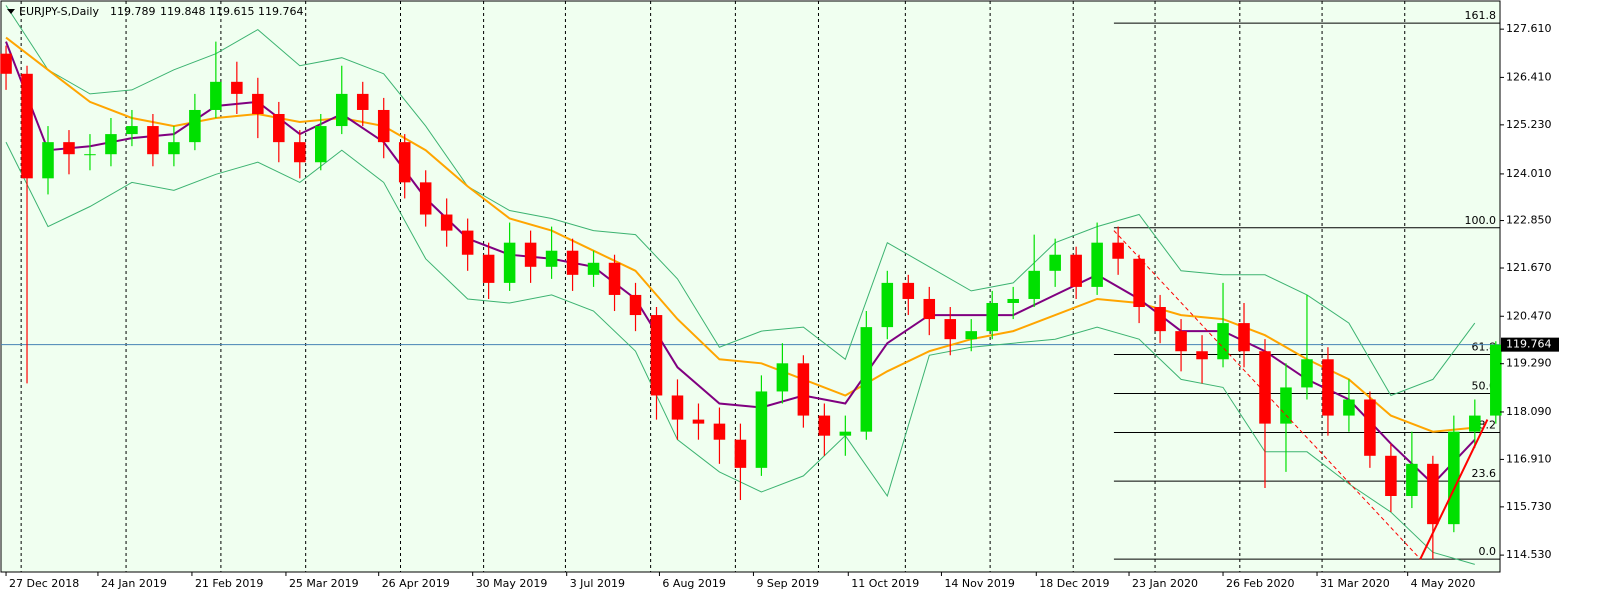  What do you see at coordinates (1529, 220) in the screenshot?
I see `y-tick-label: 122.850` at bounding box center [1529, 220].